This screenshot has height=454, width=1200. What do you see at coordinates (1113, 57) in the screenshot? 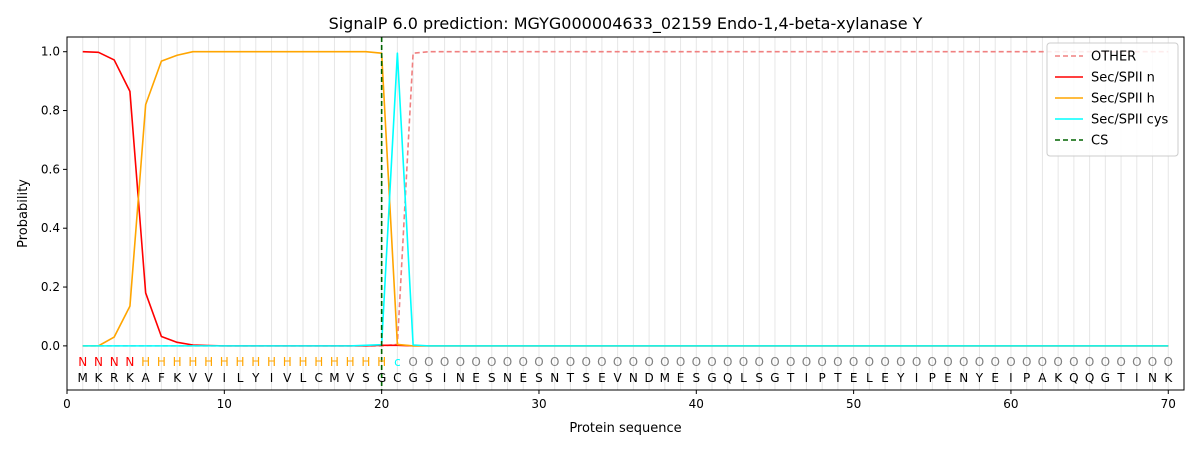
I see `legend-label: OTHER` at bounding box center [1113, 57].